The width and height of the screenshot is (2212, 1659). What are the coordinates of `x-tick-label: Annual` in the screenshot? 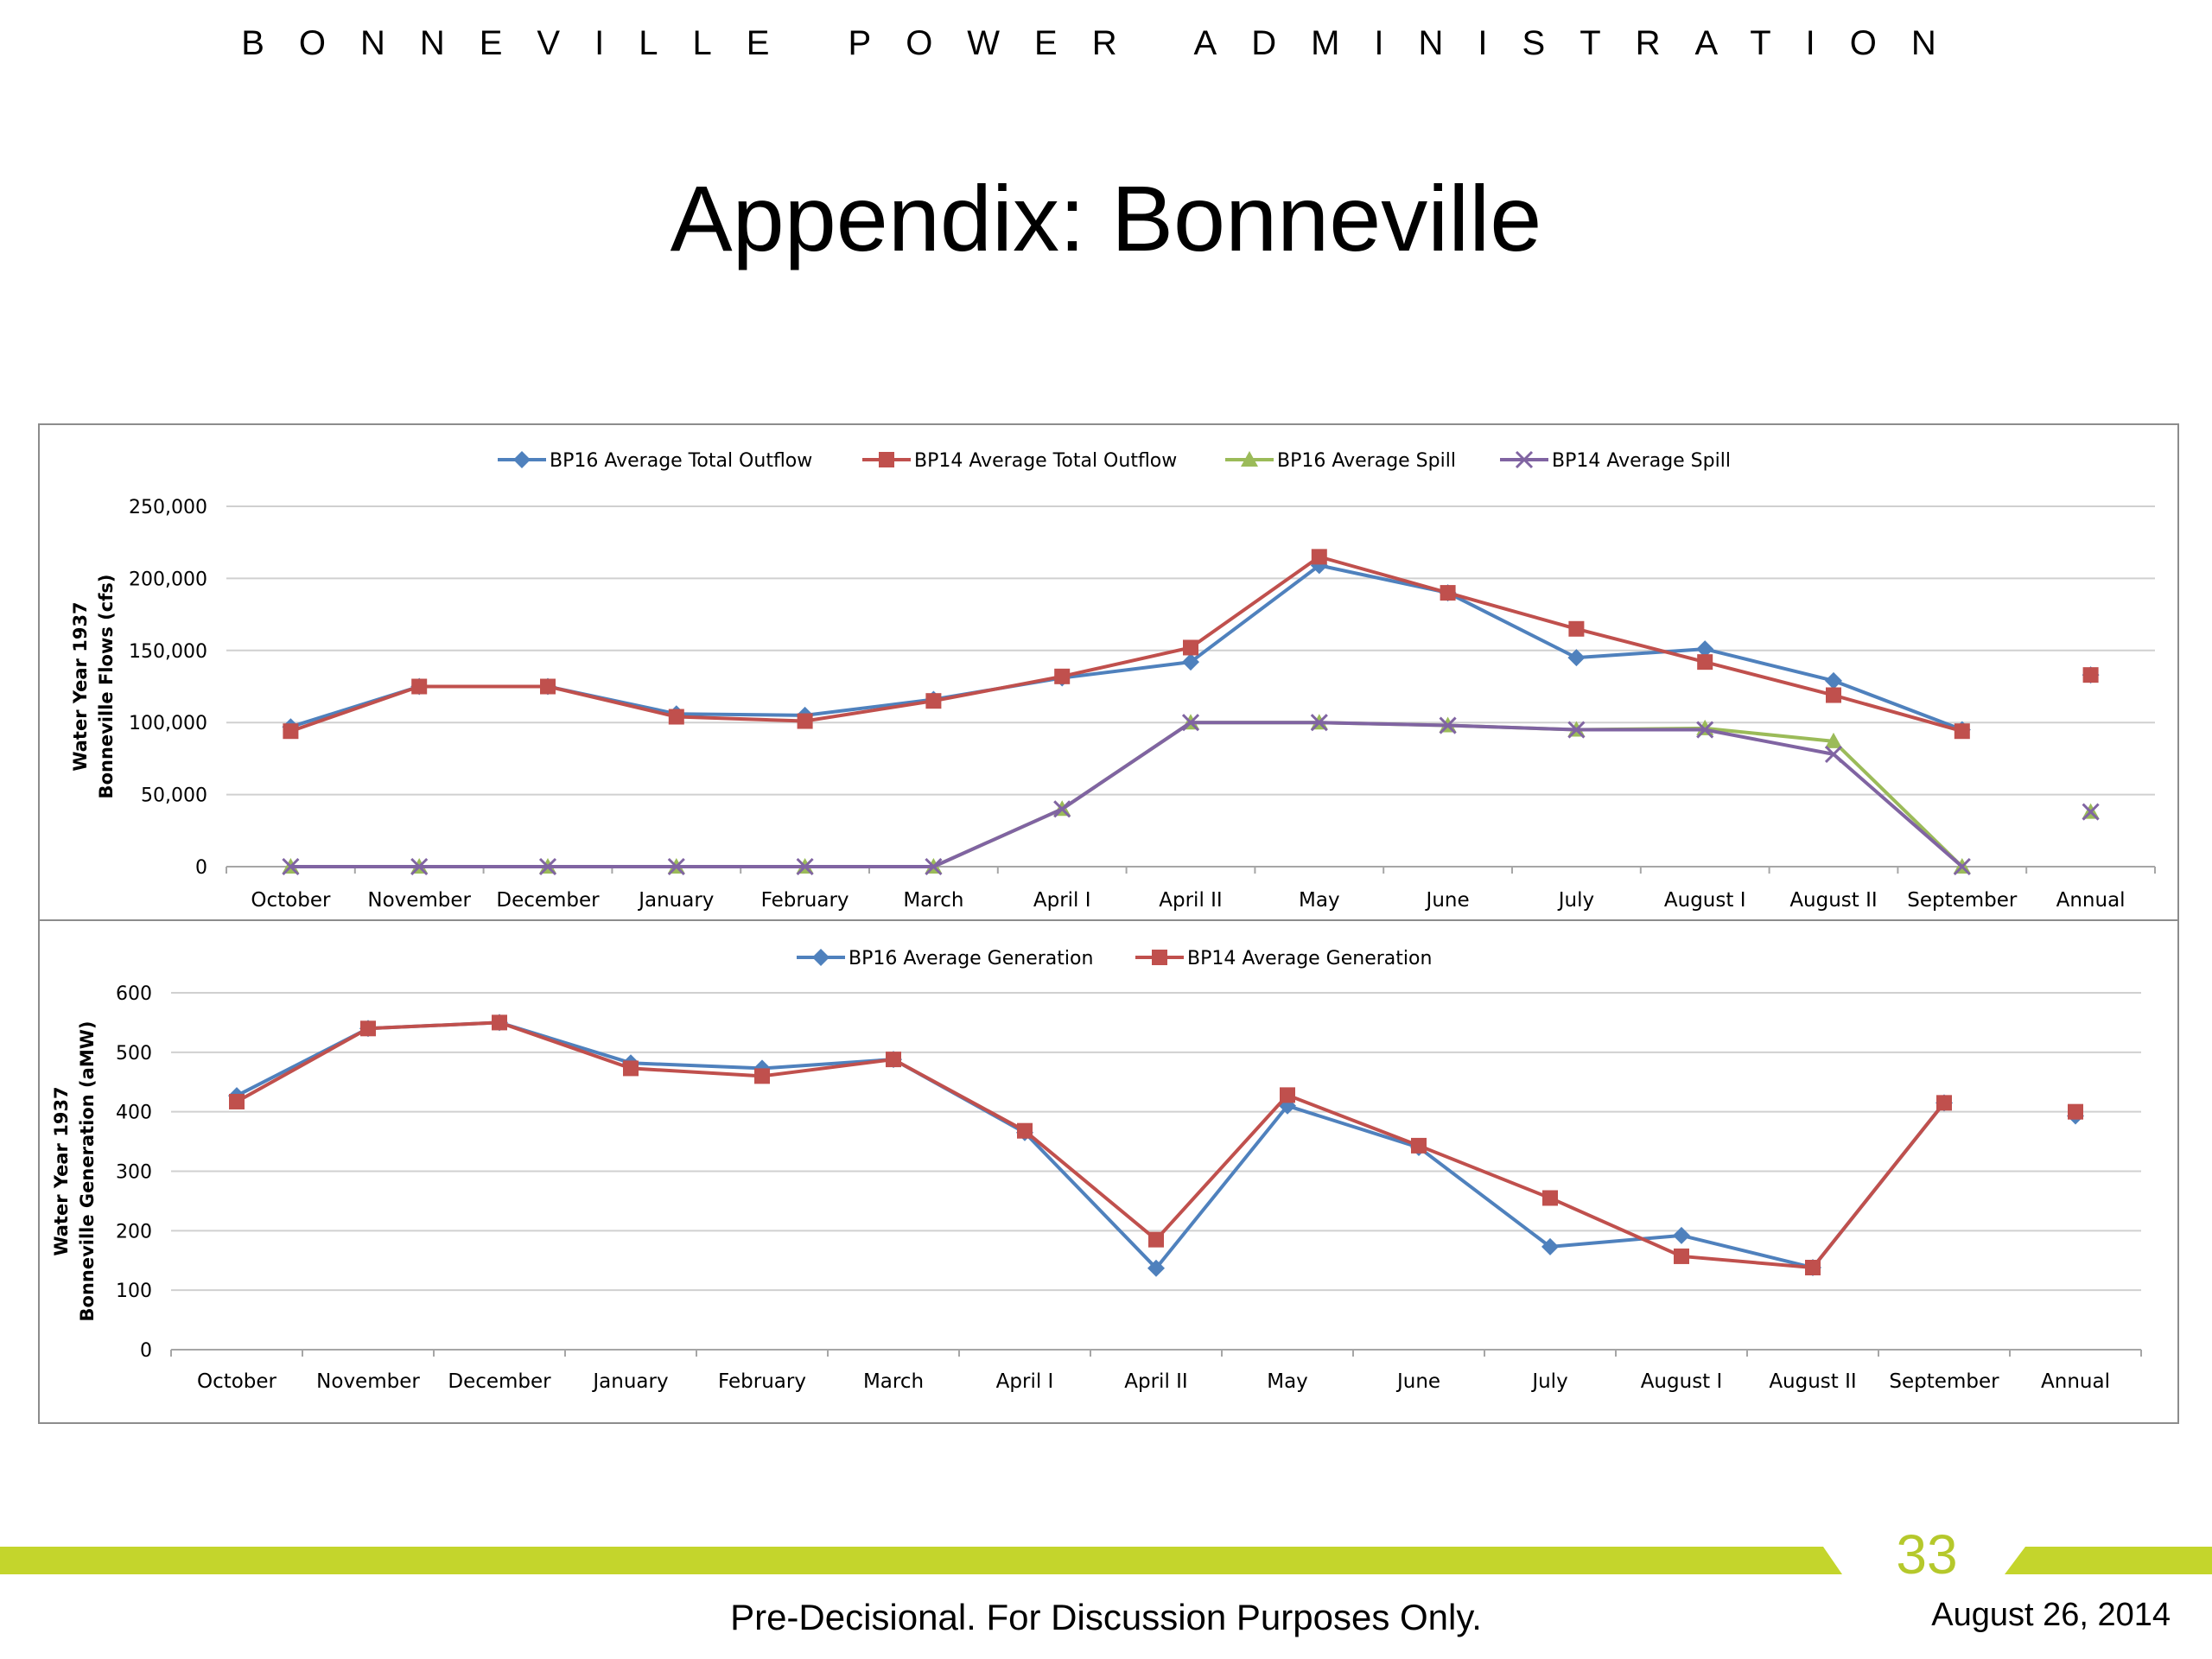 It's located at (2075, 1381).